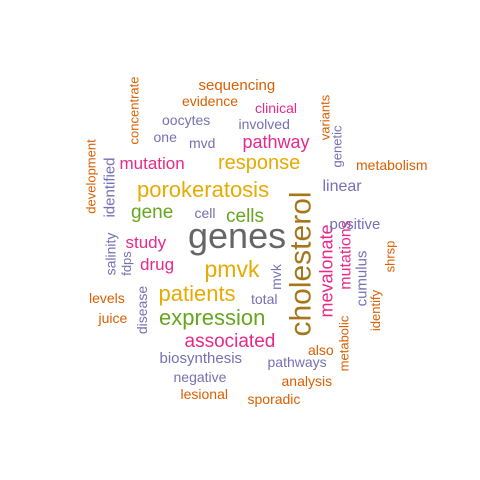  Describe the element at coordinates (200, 377) in the screenshot. I see `word-negative: negative` at that location.